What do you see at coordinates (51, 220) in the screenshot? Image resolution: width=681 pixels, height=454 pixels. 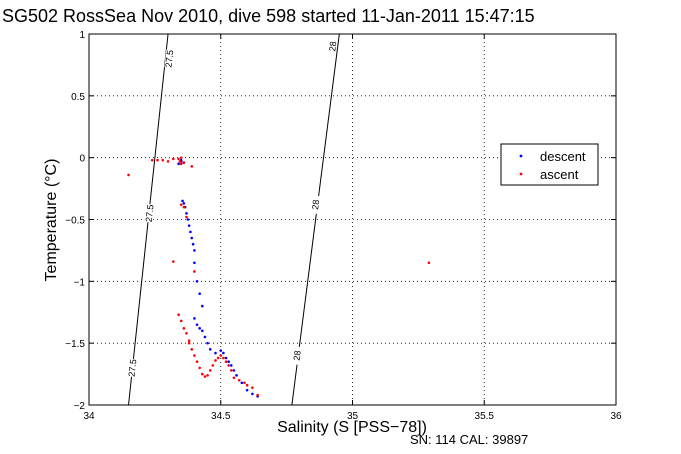 I see `y-axis-label: Temperature (°C)` at bounding box center [51, 220].